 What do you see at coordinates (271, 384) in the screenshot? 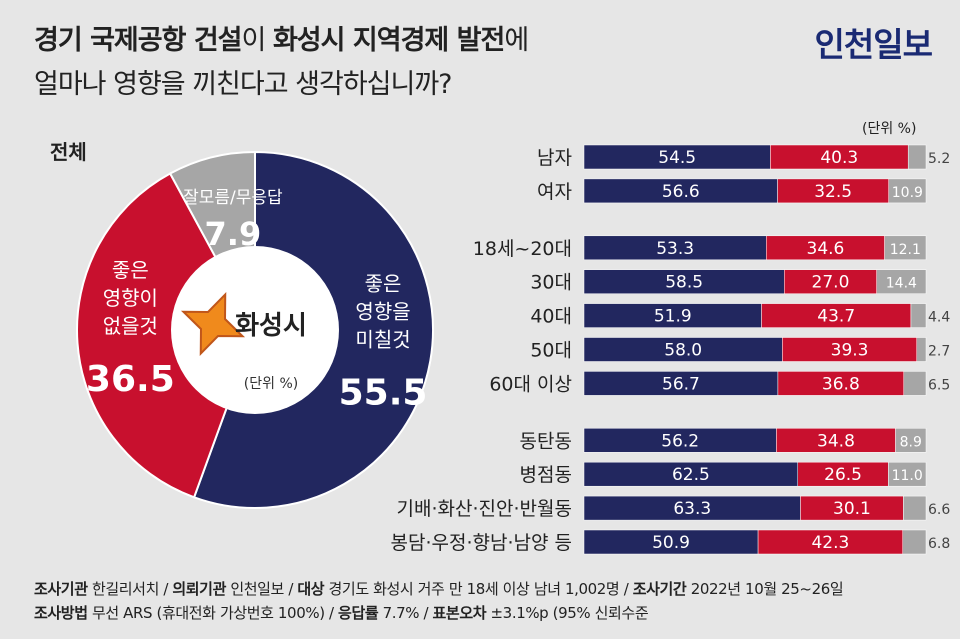
I see `pie-center-unit: (단위 %)` at bounding box center [271, 384].